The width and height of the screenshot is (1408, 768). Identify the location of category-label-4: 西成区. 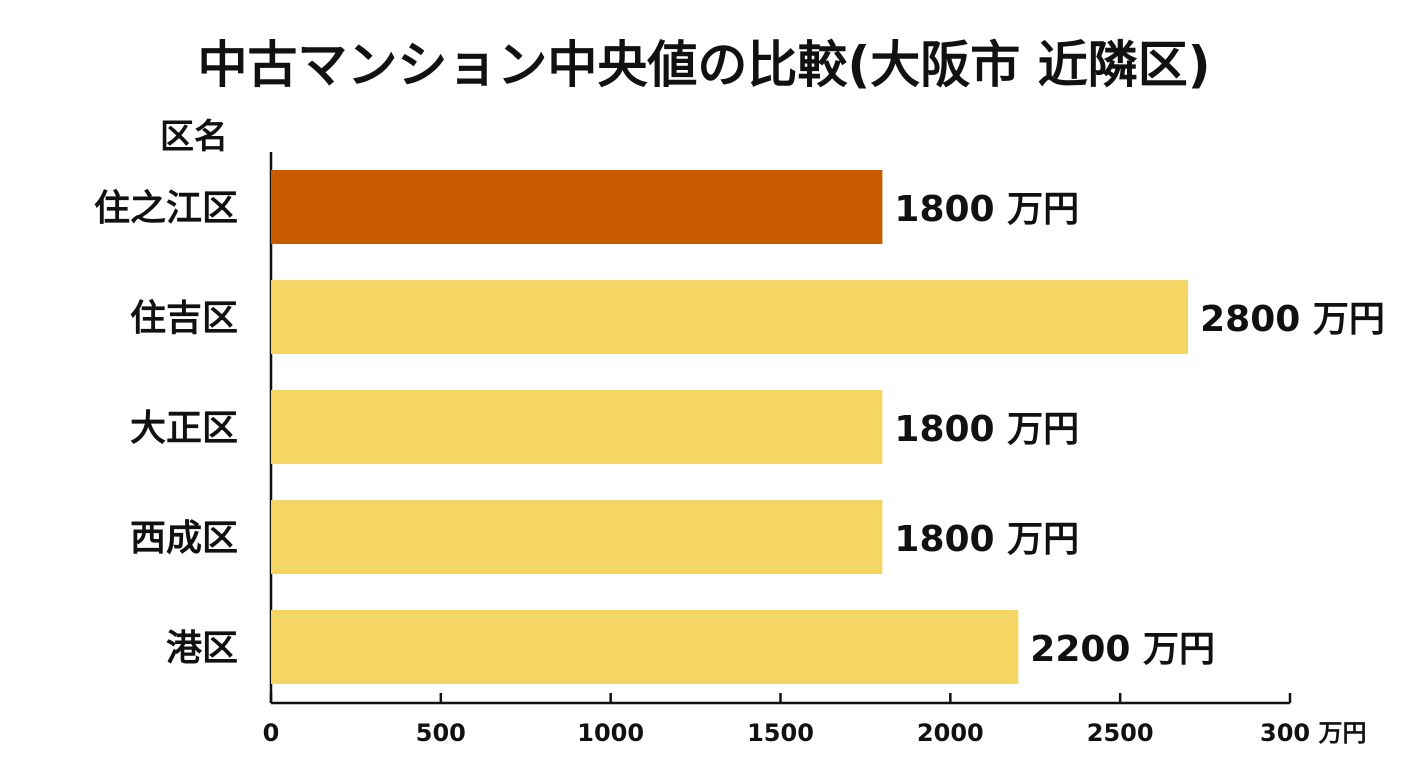
(184, 538).